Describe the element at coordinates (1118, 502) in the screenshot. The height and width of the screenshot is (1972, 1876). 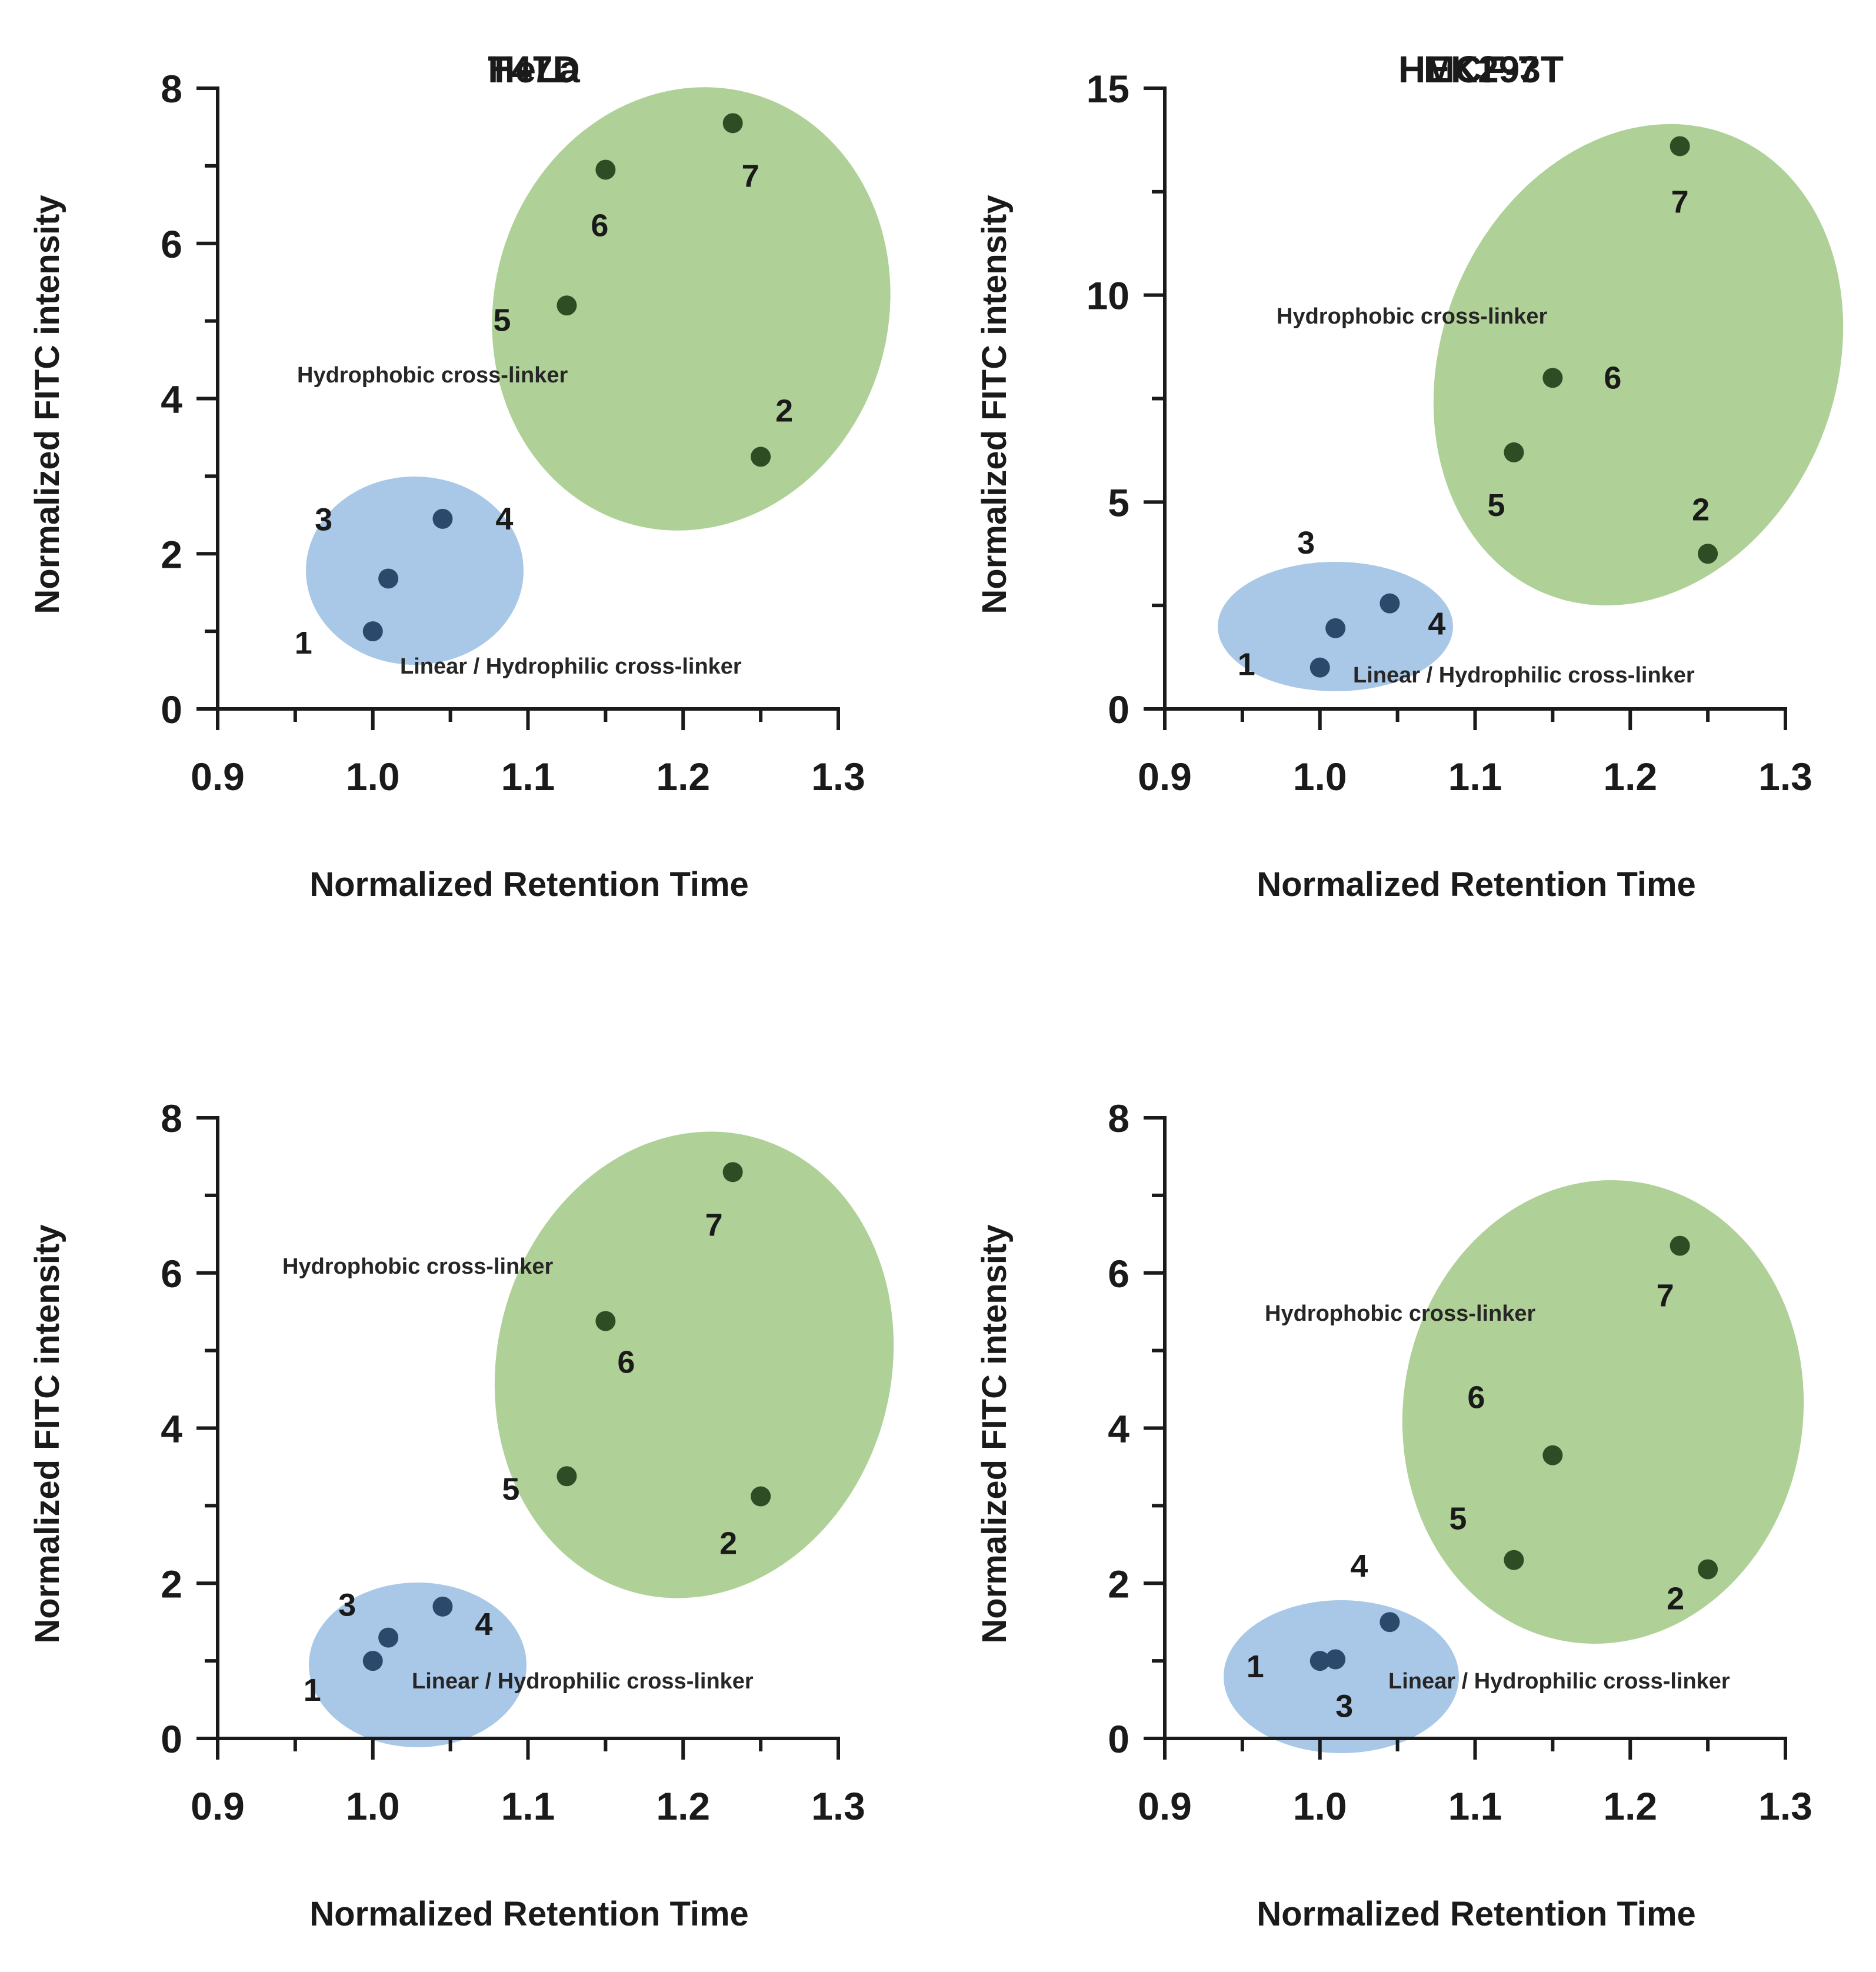
I see `y-tick-label: 5` at that location.